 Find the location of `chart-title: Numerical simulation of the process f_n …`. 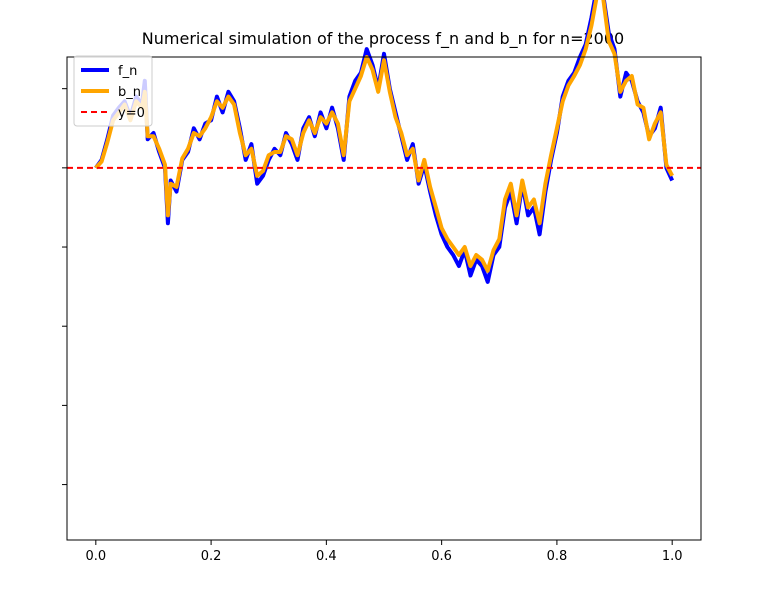

chart-title: Numerical simulation of the process f_n … is located at coordinates (383, 39).